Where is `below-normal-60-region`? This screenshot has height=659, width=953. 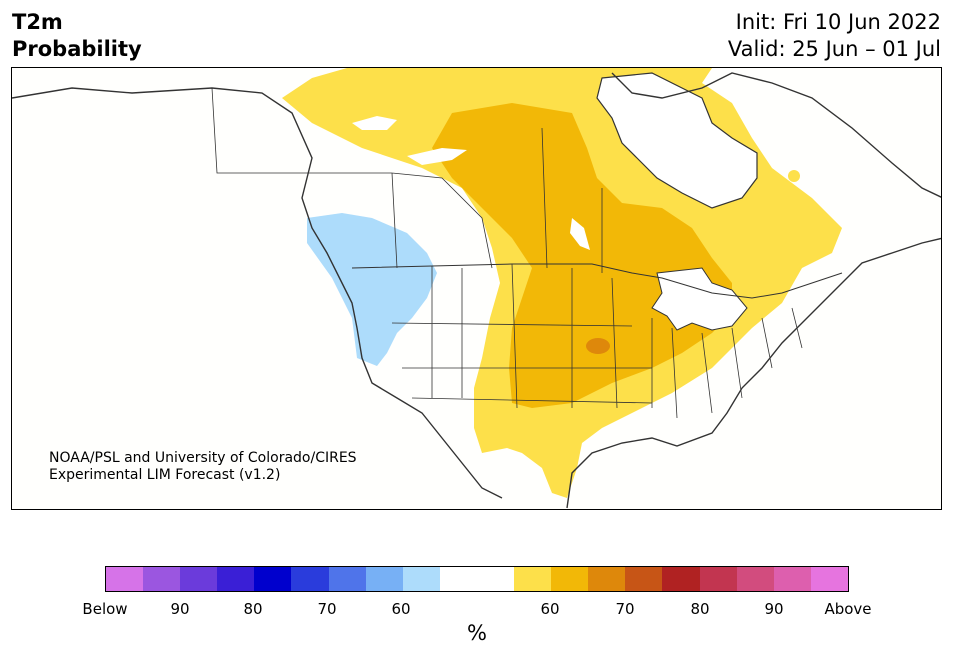
below-normal-60-region is located at coordinates (372, 289).